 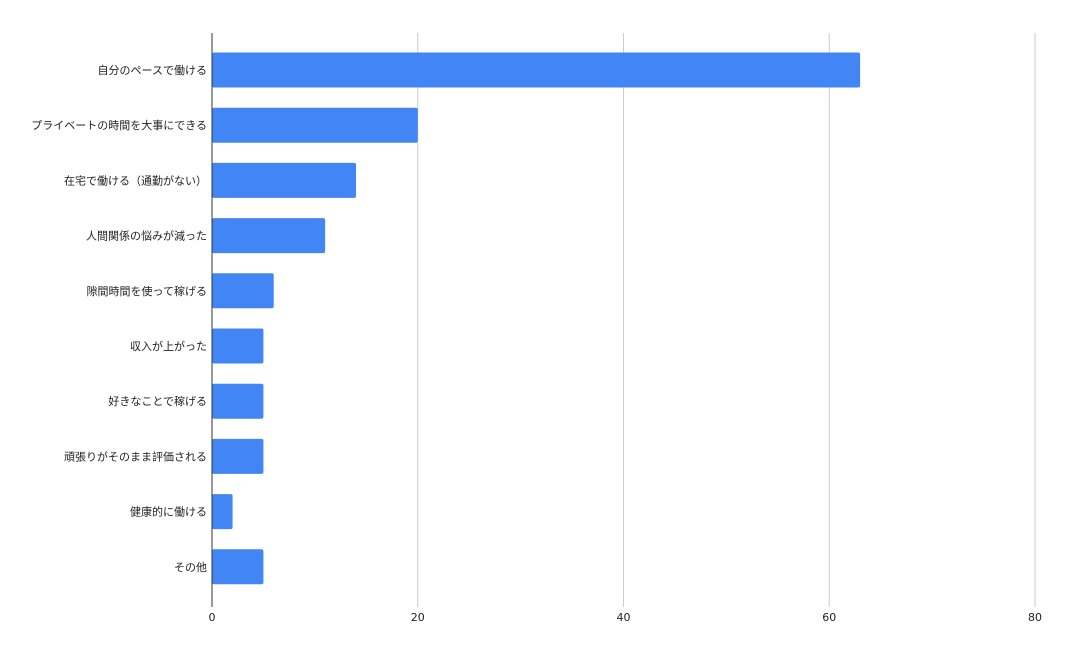 I want to click on category-label: 自分のペースで働ける, so click(x=152, y=70).